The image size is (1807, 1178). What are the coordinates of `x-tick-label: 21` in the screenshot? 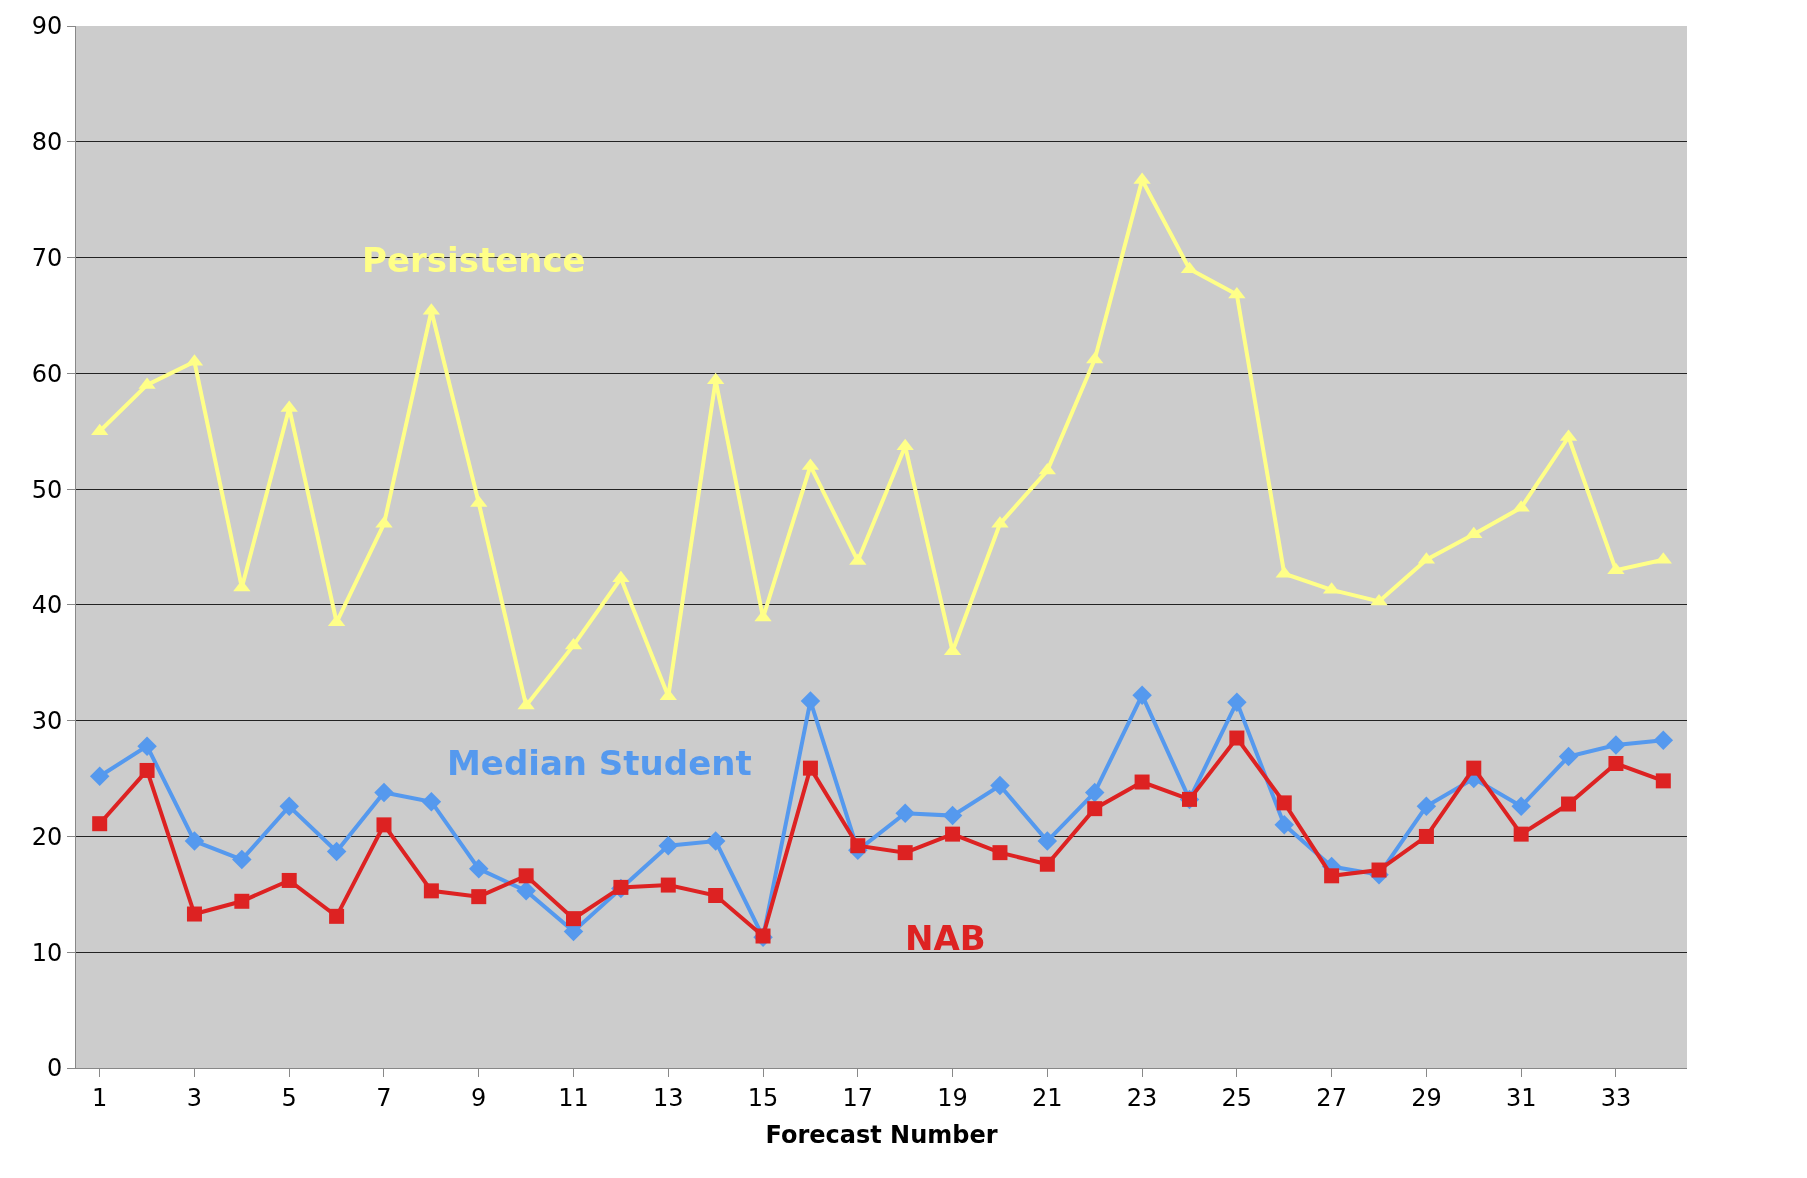 It's located at (1047, 1097).